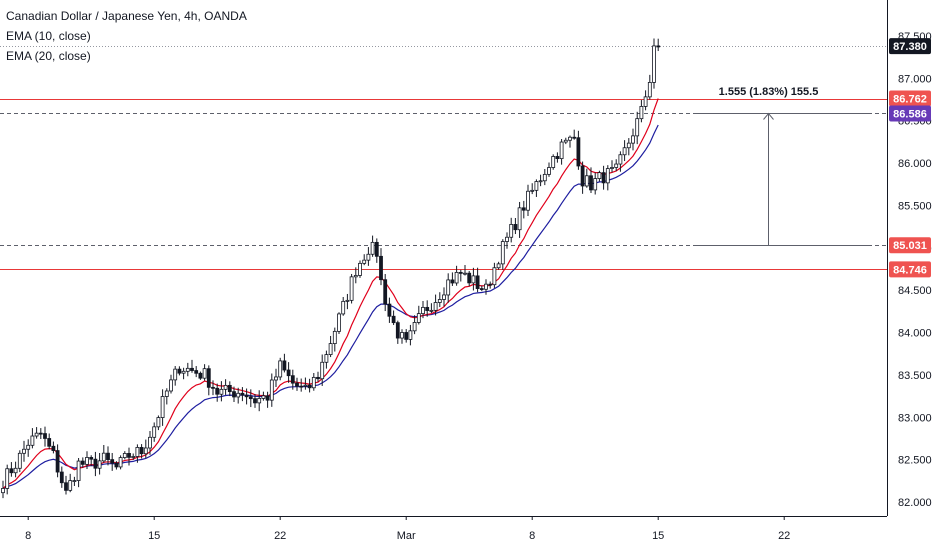 The image size is (932, 550). What do you see at coordinates (768, 116) in the screenshot?
I see `measure-arrow-head` at bounding box center [768, 116].